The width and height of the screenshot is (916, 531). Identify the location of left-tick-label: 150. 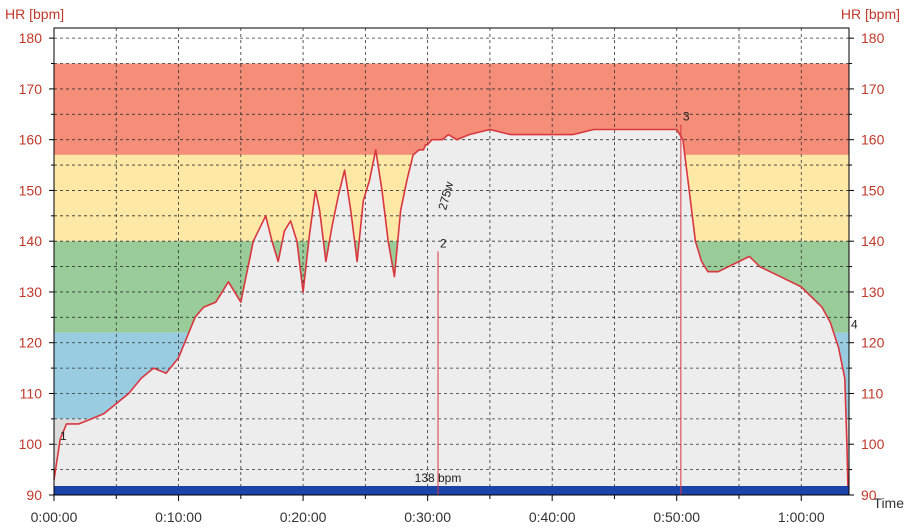
(31, 190).